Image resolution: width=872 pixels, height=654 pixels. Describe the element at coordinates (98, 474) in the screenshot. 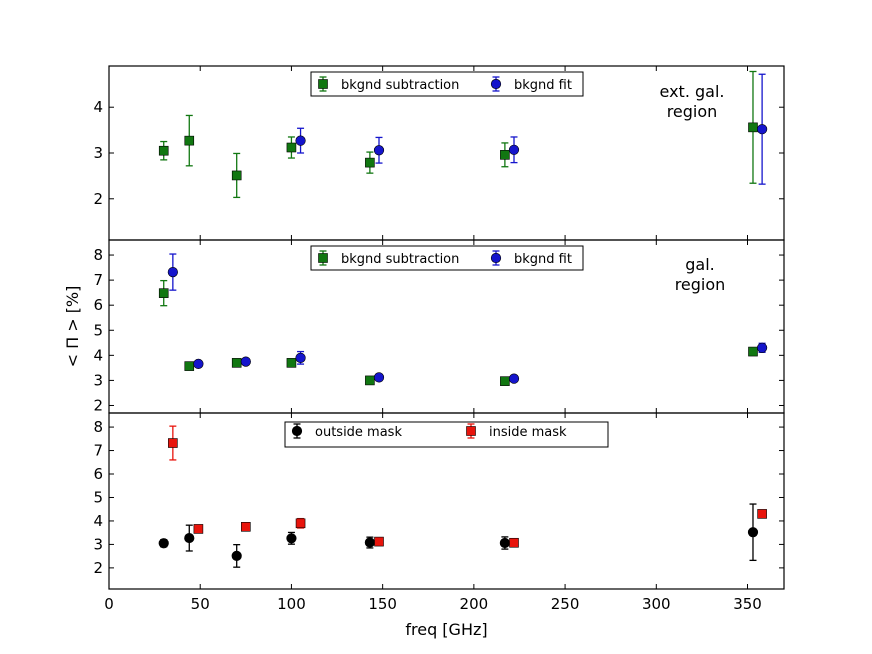

I see `panel-bottom-ytick-label: 6` at that location.